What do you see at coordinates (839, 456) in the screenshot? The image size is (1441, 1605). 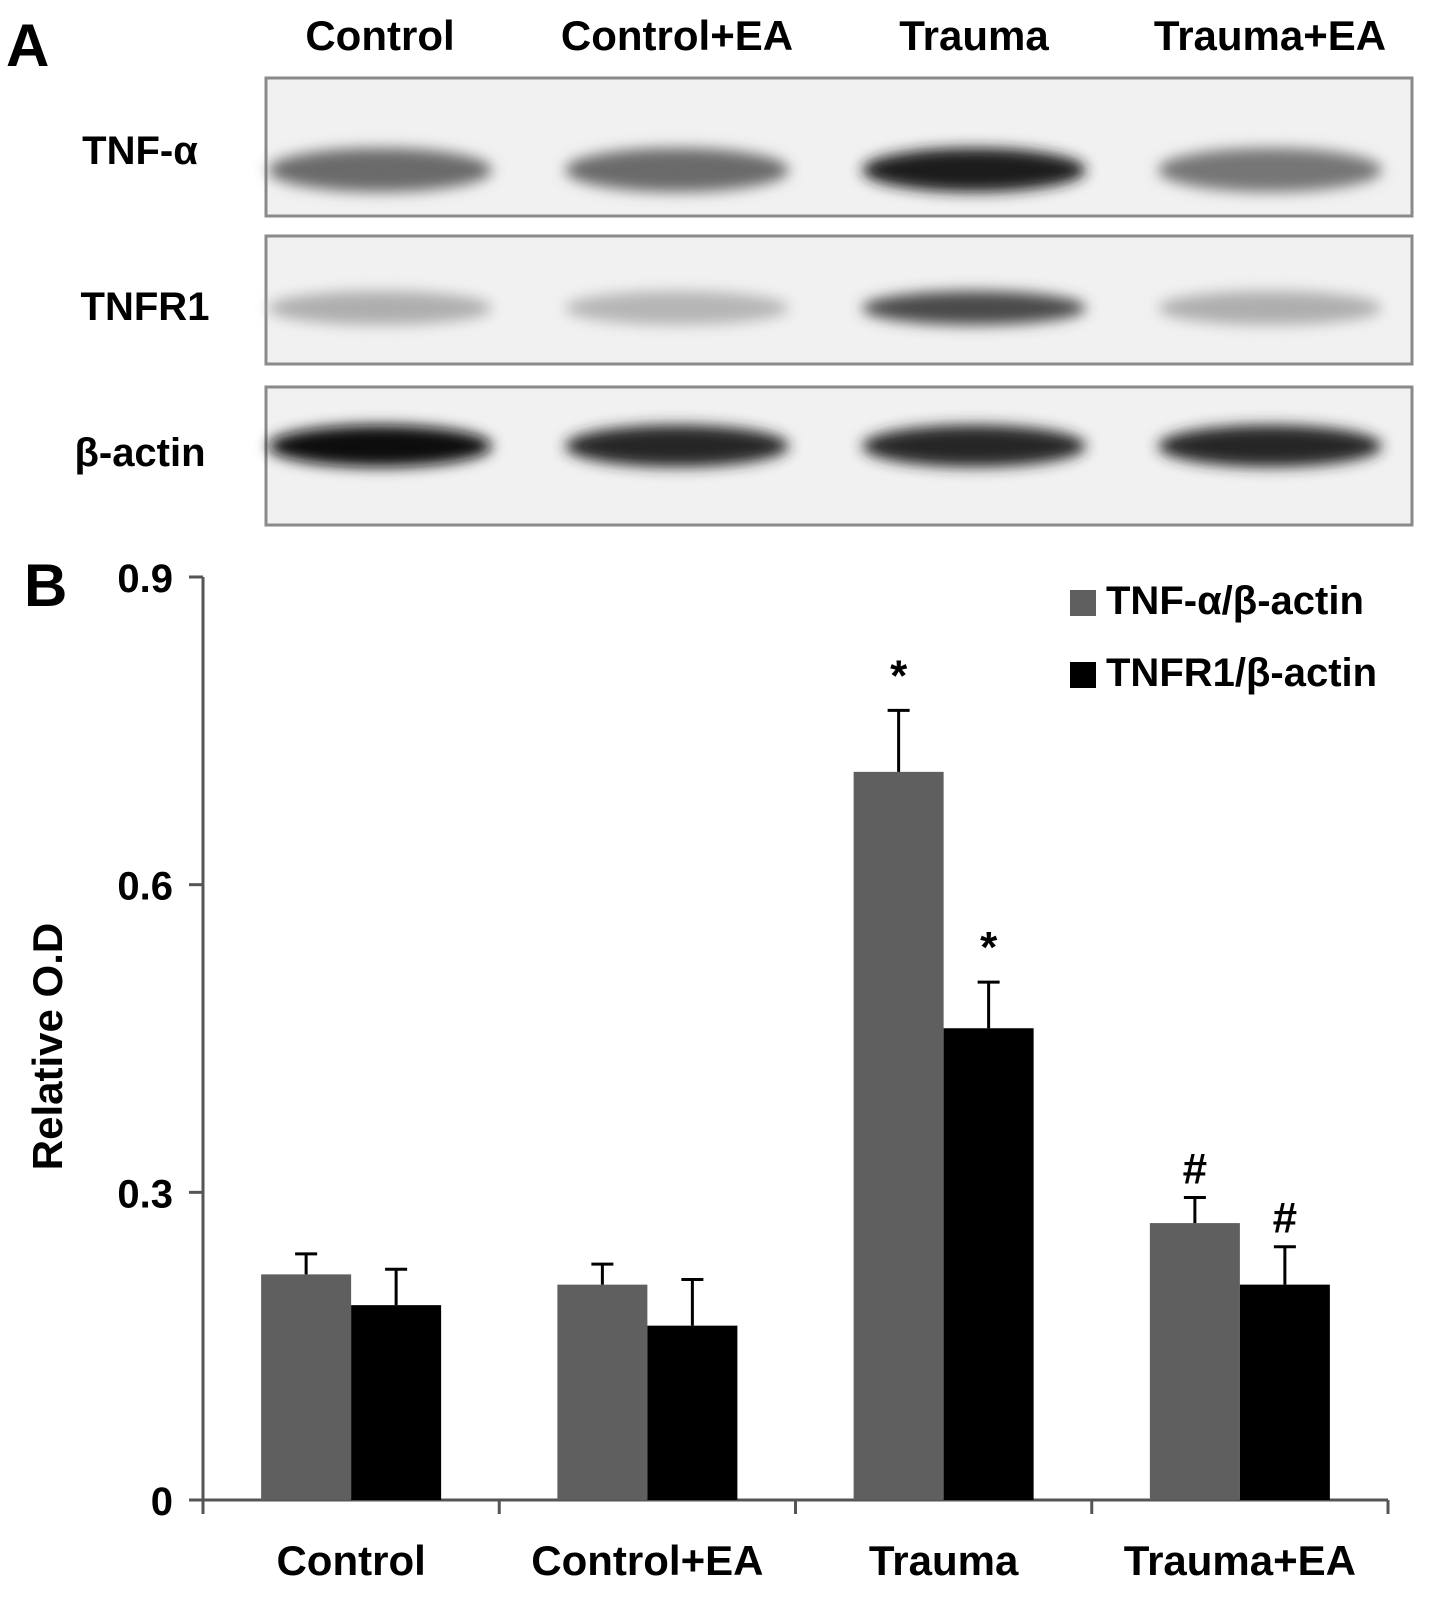 I see `blot-strip-beta-actin` at bounding box center [839, 456].